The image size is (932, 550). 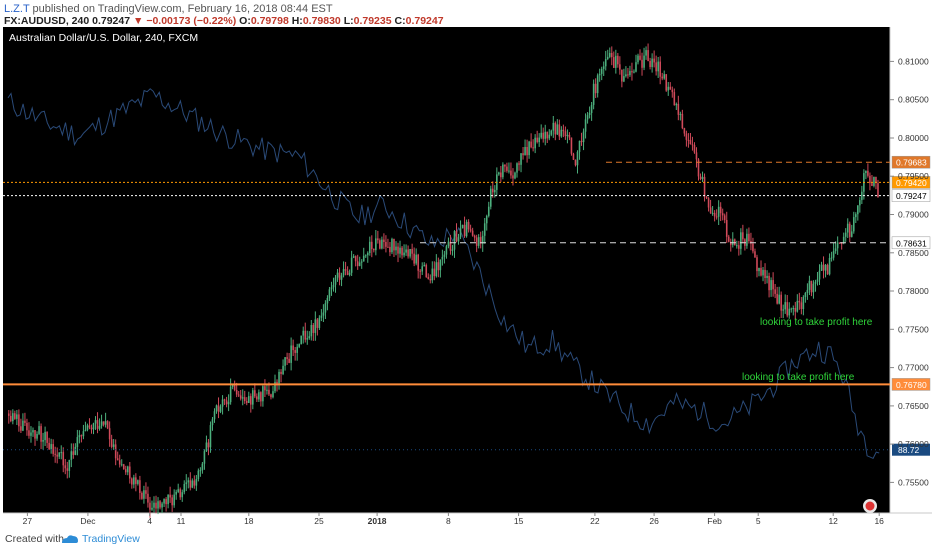 I want to click on price-axis, so click(x=911, y=270).